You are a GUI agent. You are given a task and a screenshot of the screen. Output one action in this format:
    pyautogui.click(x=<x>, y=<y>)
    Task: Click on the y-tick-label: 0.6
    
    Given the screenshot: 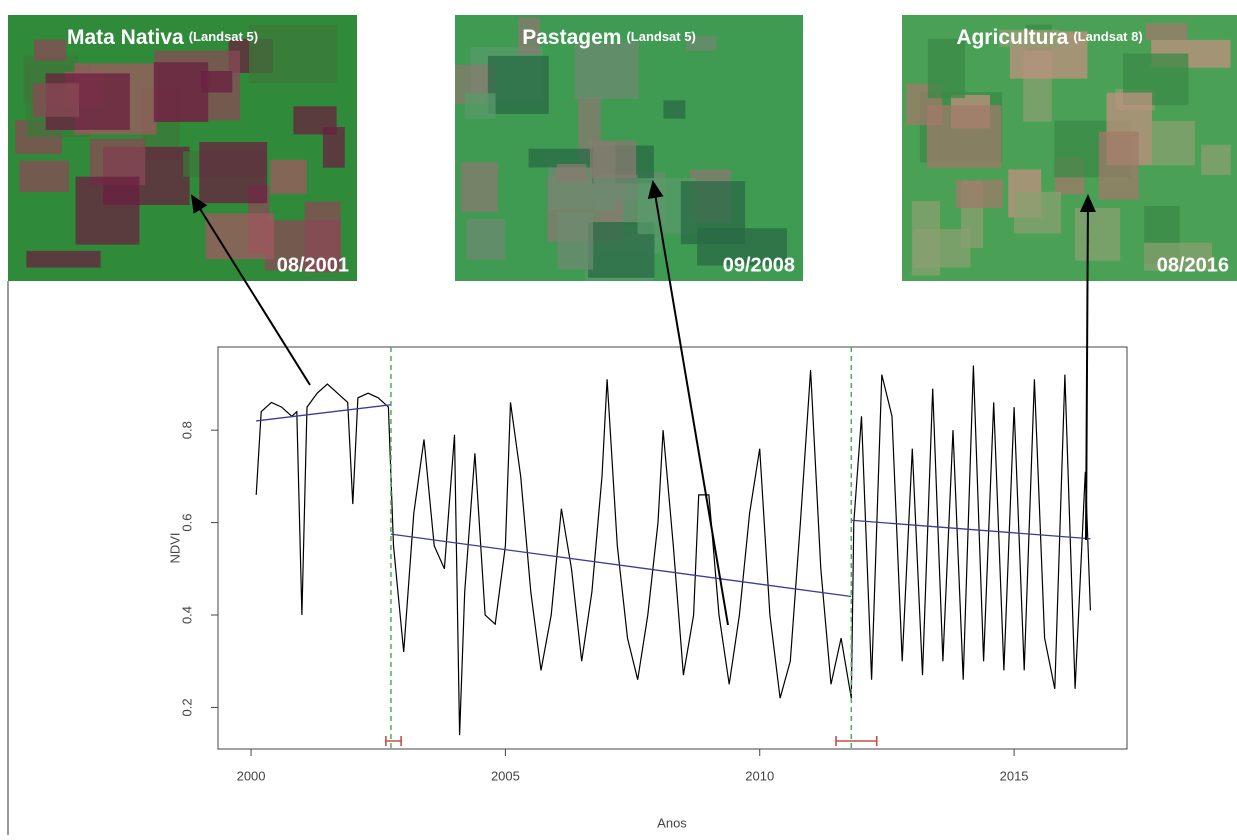 What is the action you would take?
    pyautogui.click(x=186, y=523)
    